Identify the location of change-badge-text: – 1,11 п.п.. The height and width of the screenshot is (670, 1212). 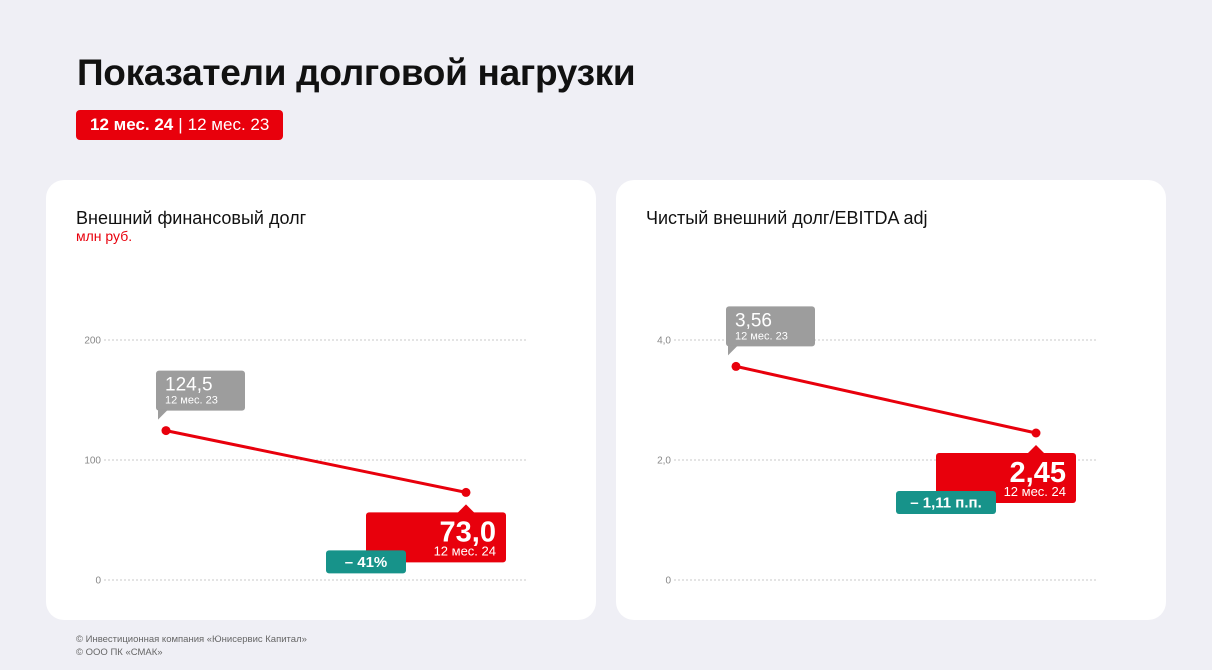
(946, 503).